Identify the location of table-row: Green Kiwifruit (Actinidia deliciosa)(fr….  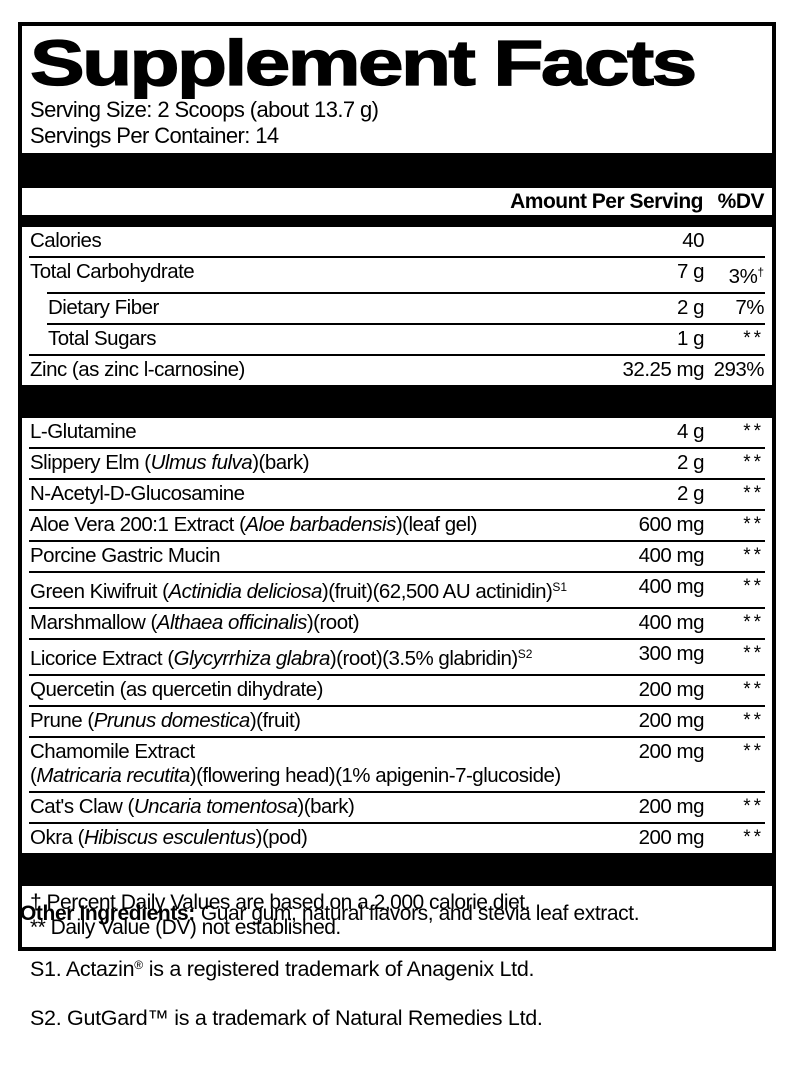
(397, 589).